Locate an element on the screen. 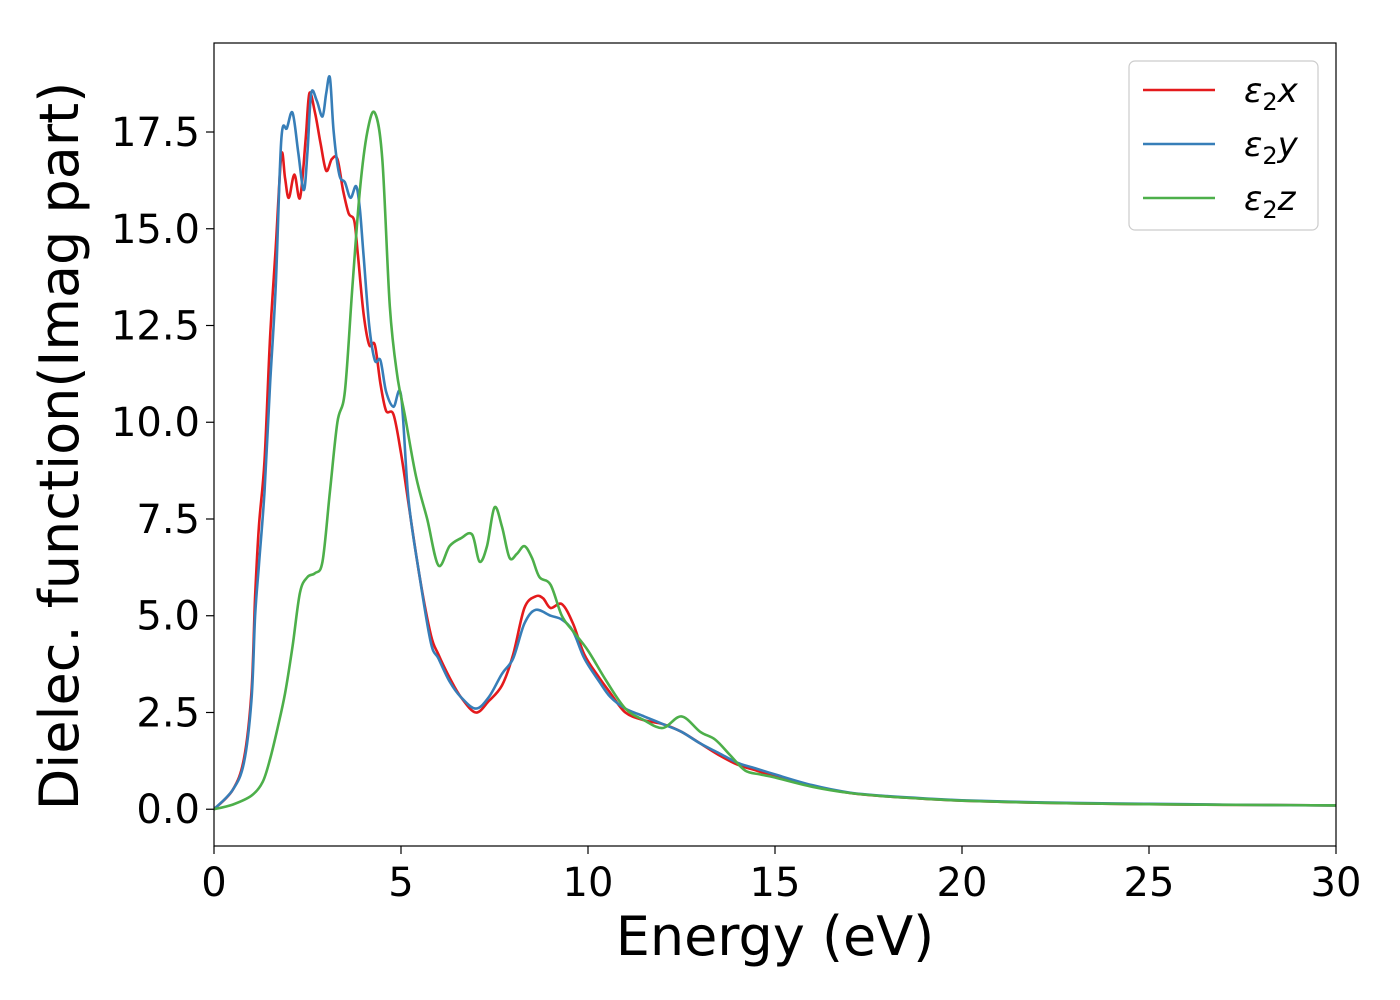 The height and width of the screenshot is (1000, 1400). legend-label-z: ε2z is located at coordinates (1270, 201).